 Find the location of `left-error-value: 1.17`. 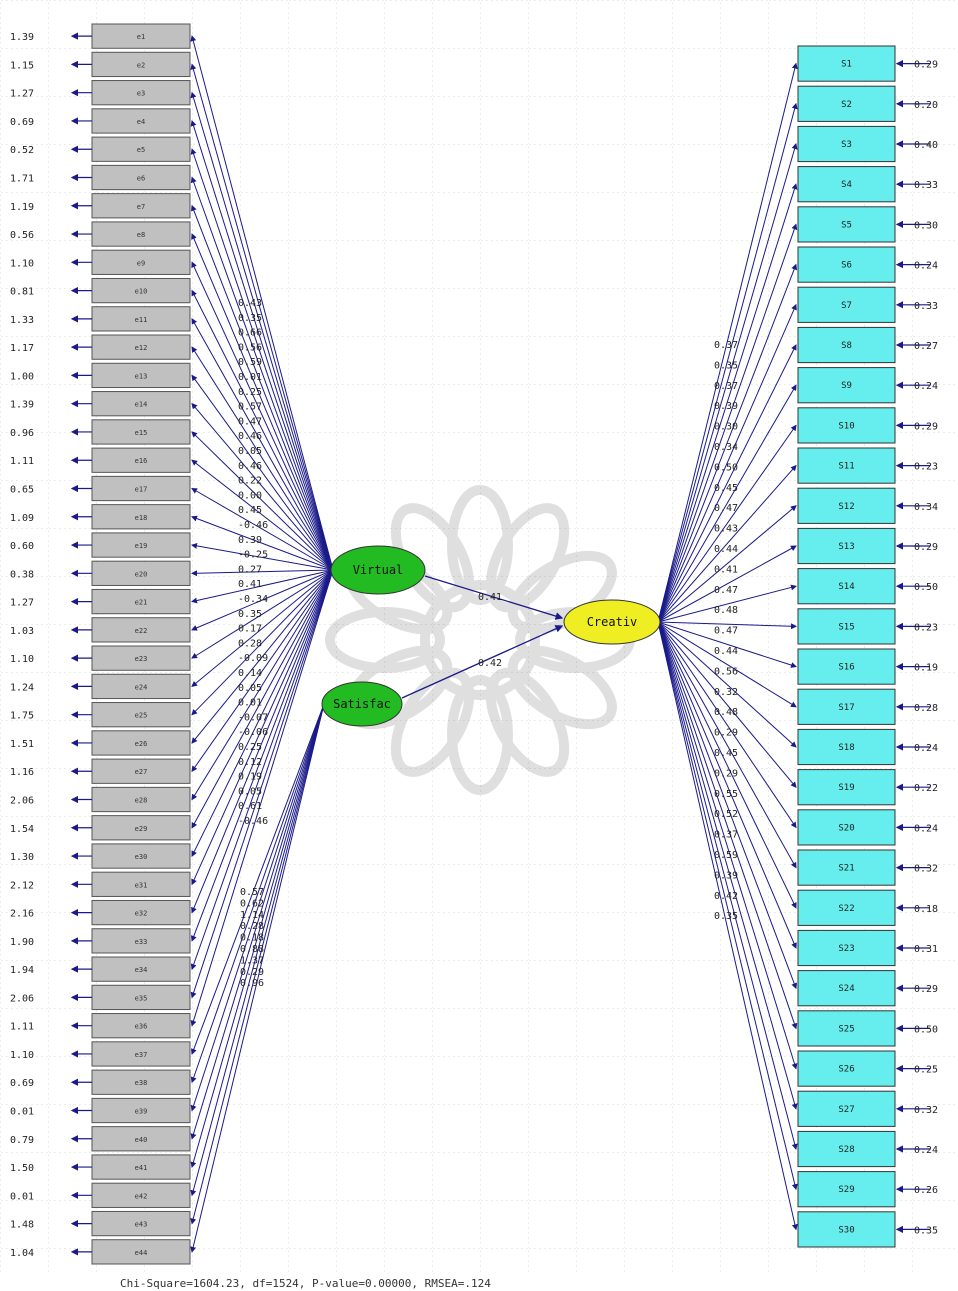

left-error-value: 1.17 is located at coordinates (22, 348).